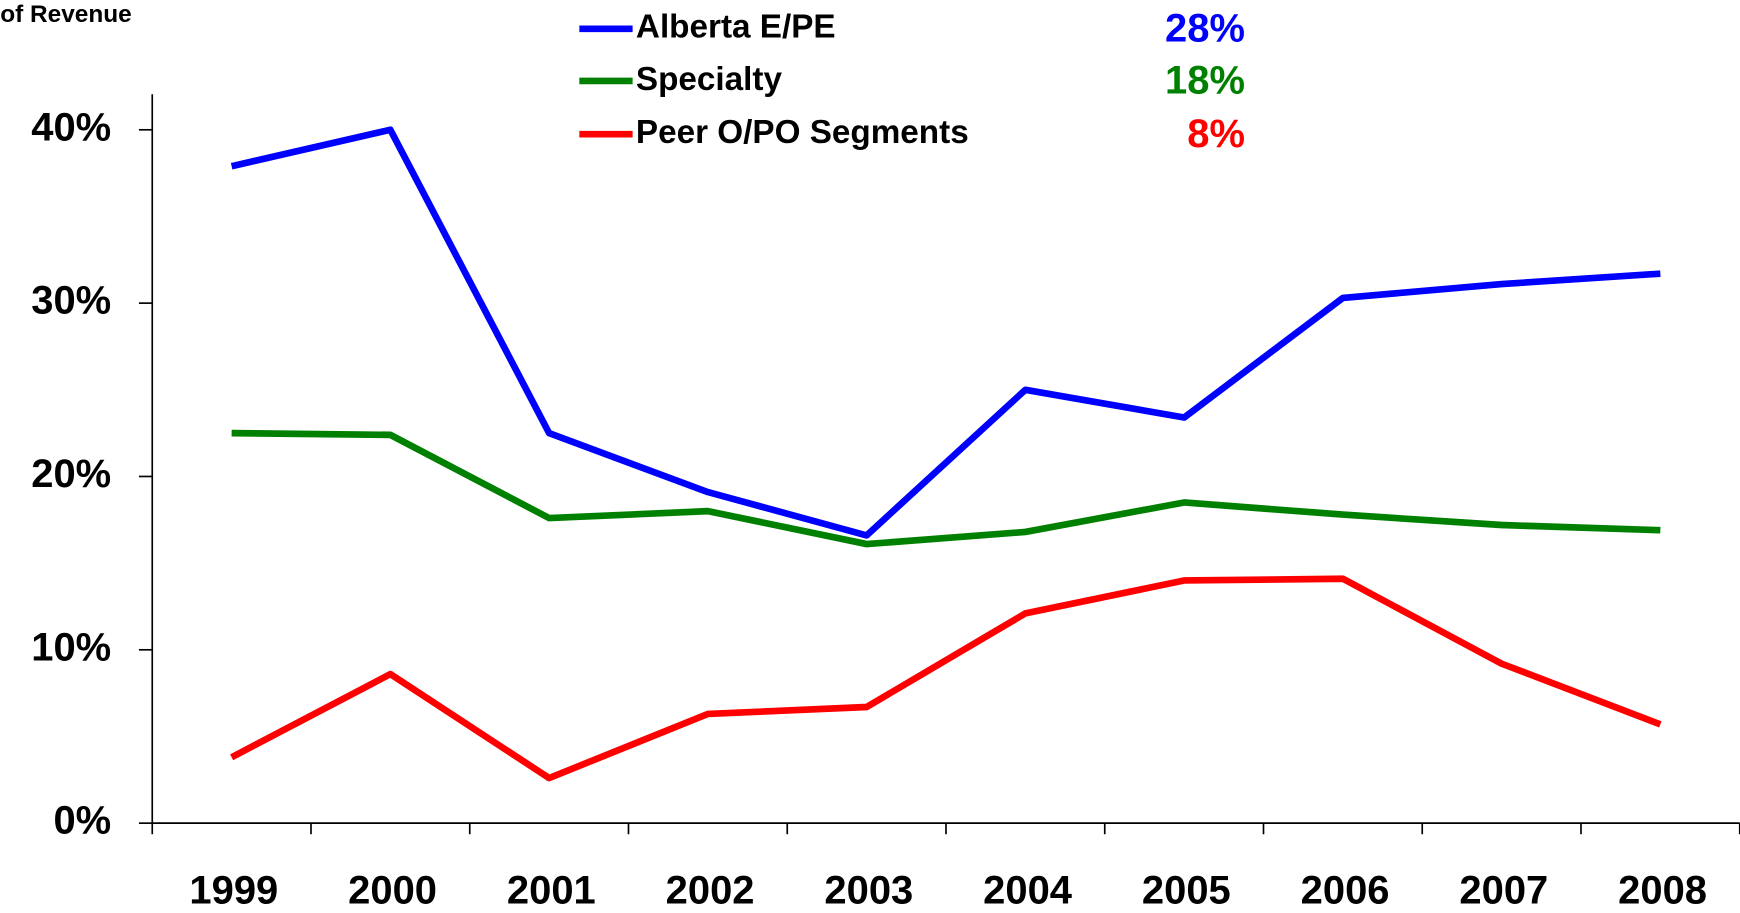  What do you see at coordinates (946, 488) in the screenshot?
I see `series-line` at bounding box center [946, 488].